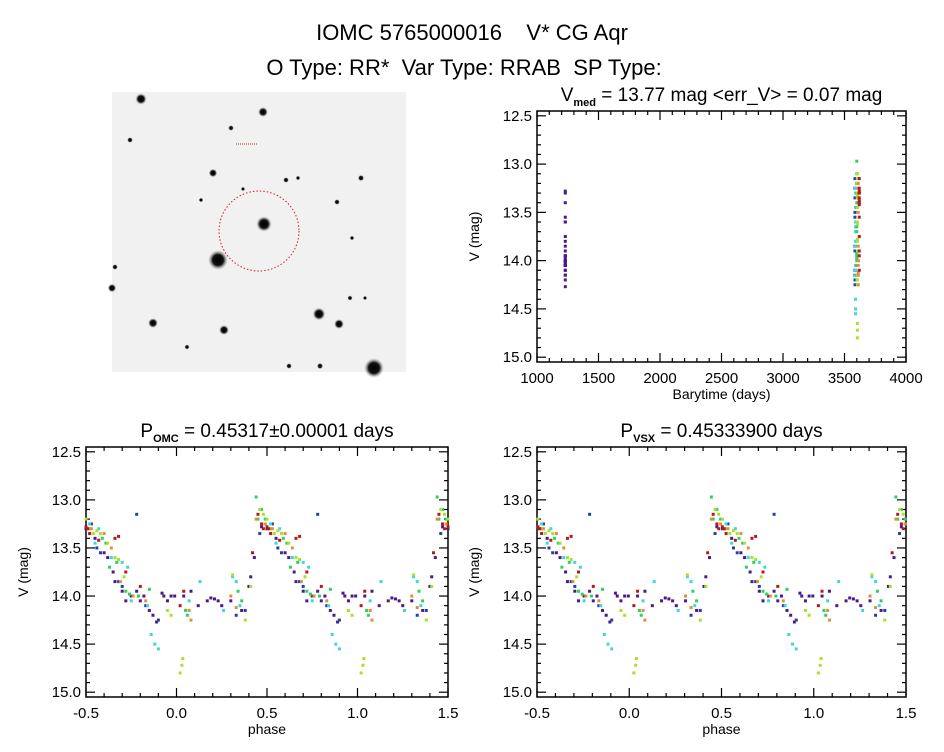  Describe the element at coordinates (517, 309) in the screenshot. I see `y-tick-label: 14.5` at that location.